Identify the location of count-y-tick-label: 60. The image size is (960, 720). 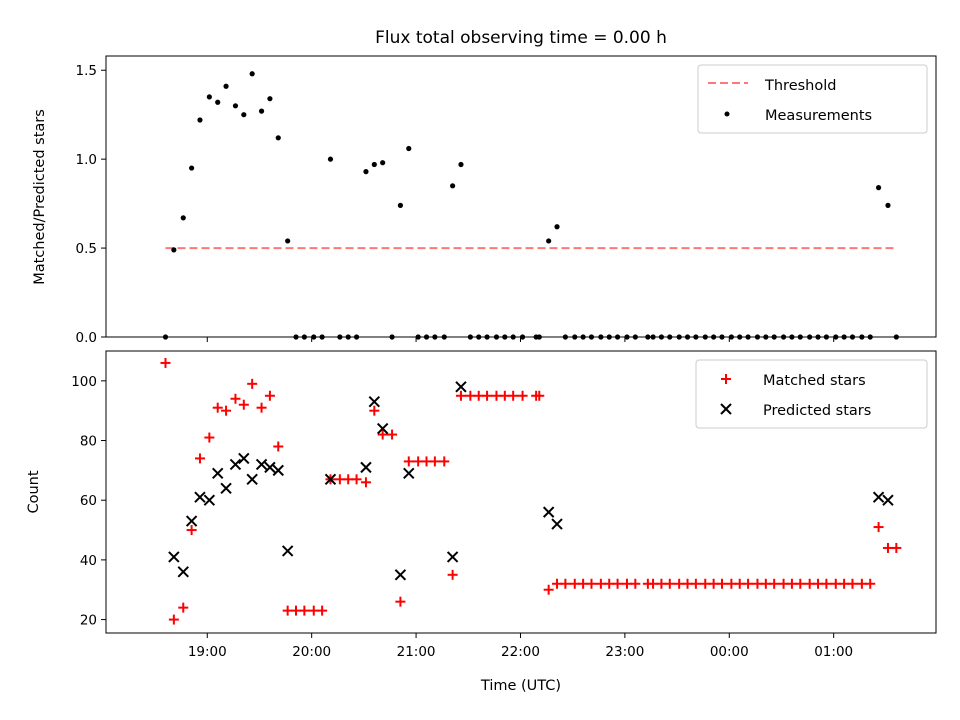
(88, 501).